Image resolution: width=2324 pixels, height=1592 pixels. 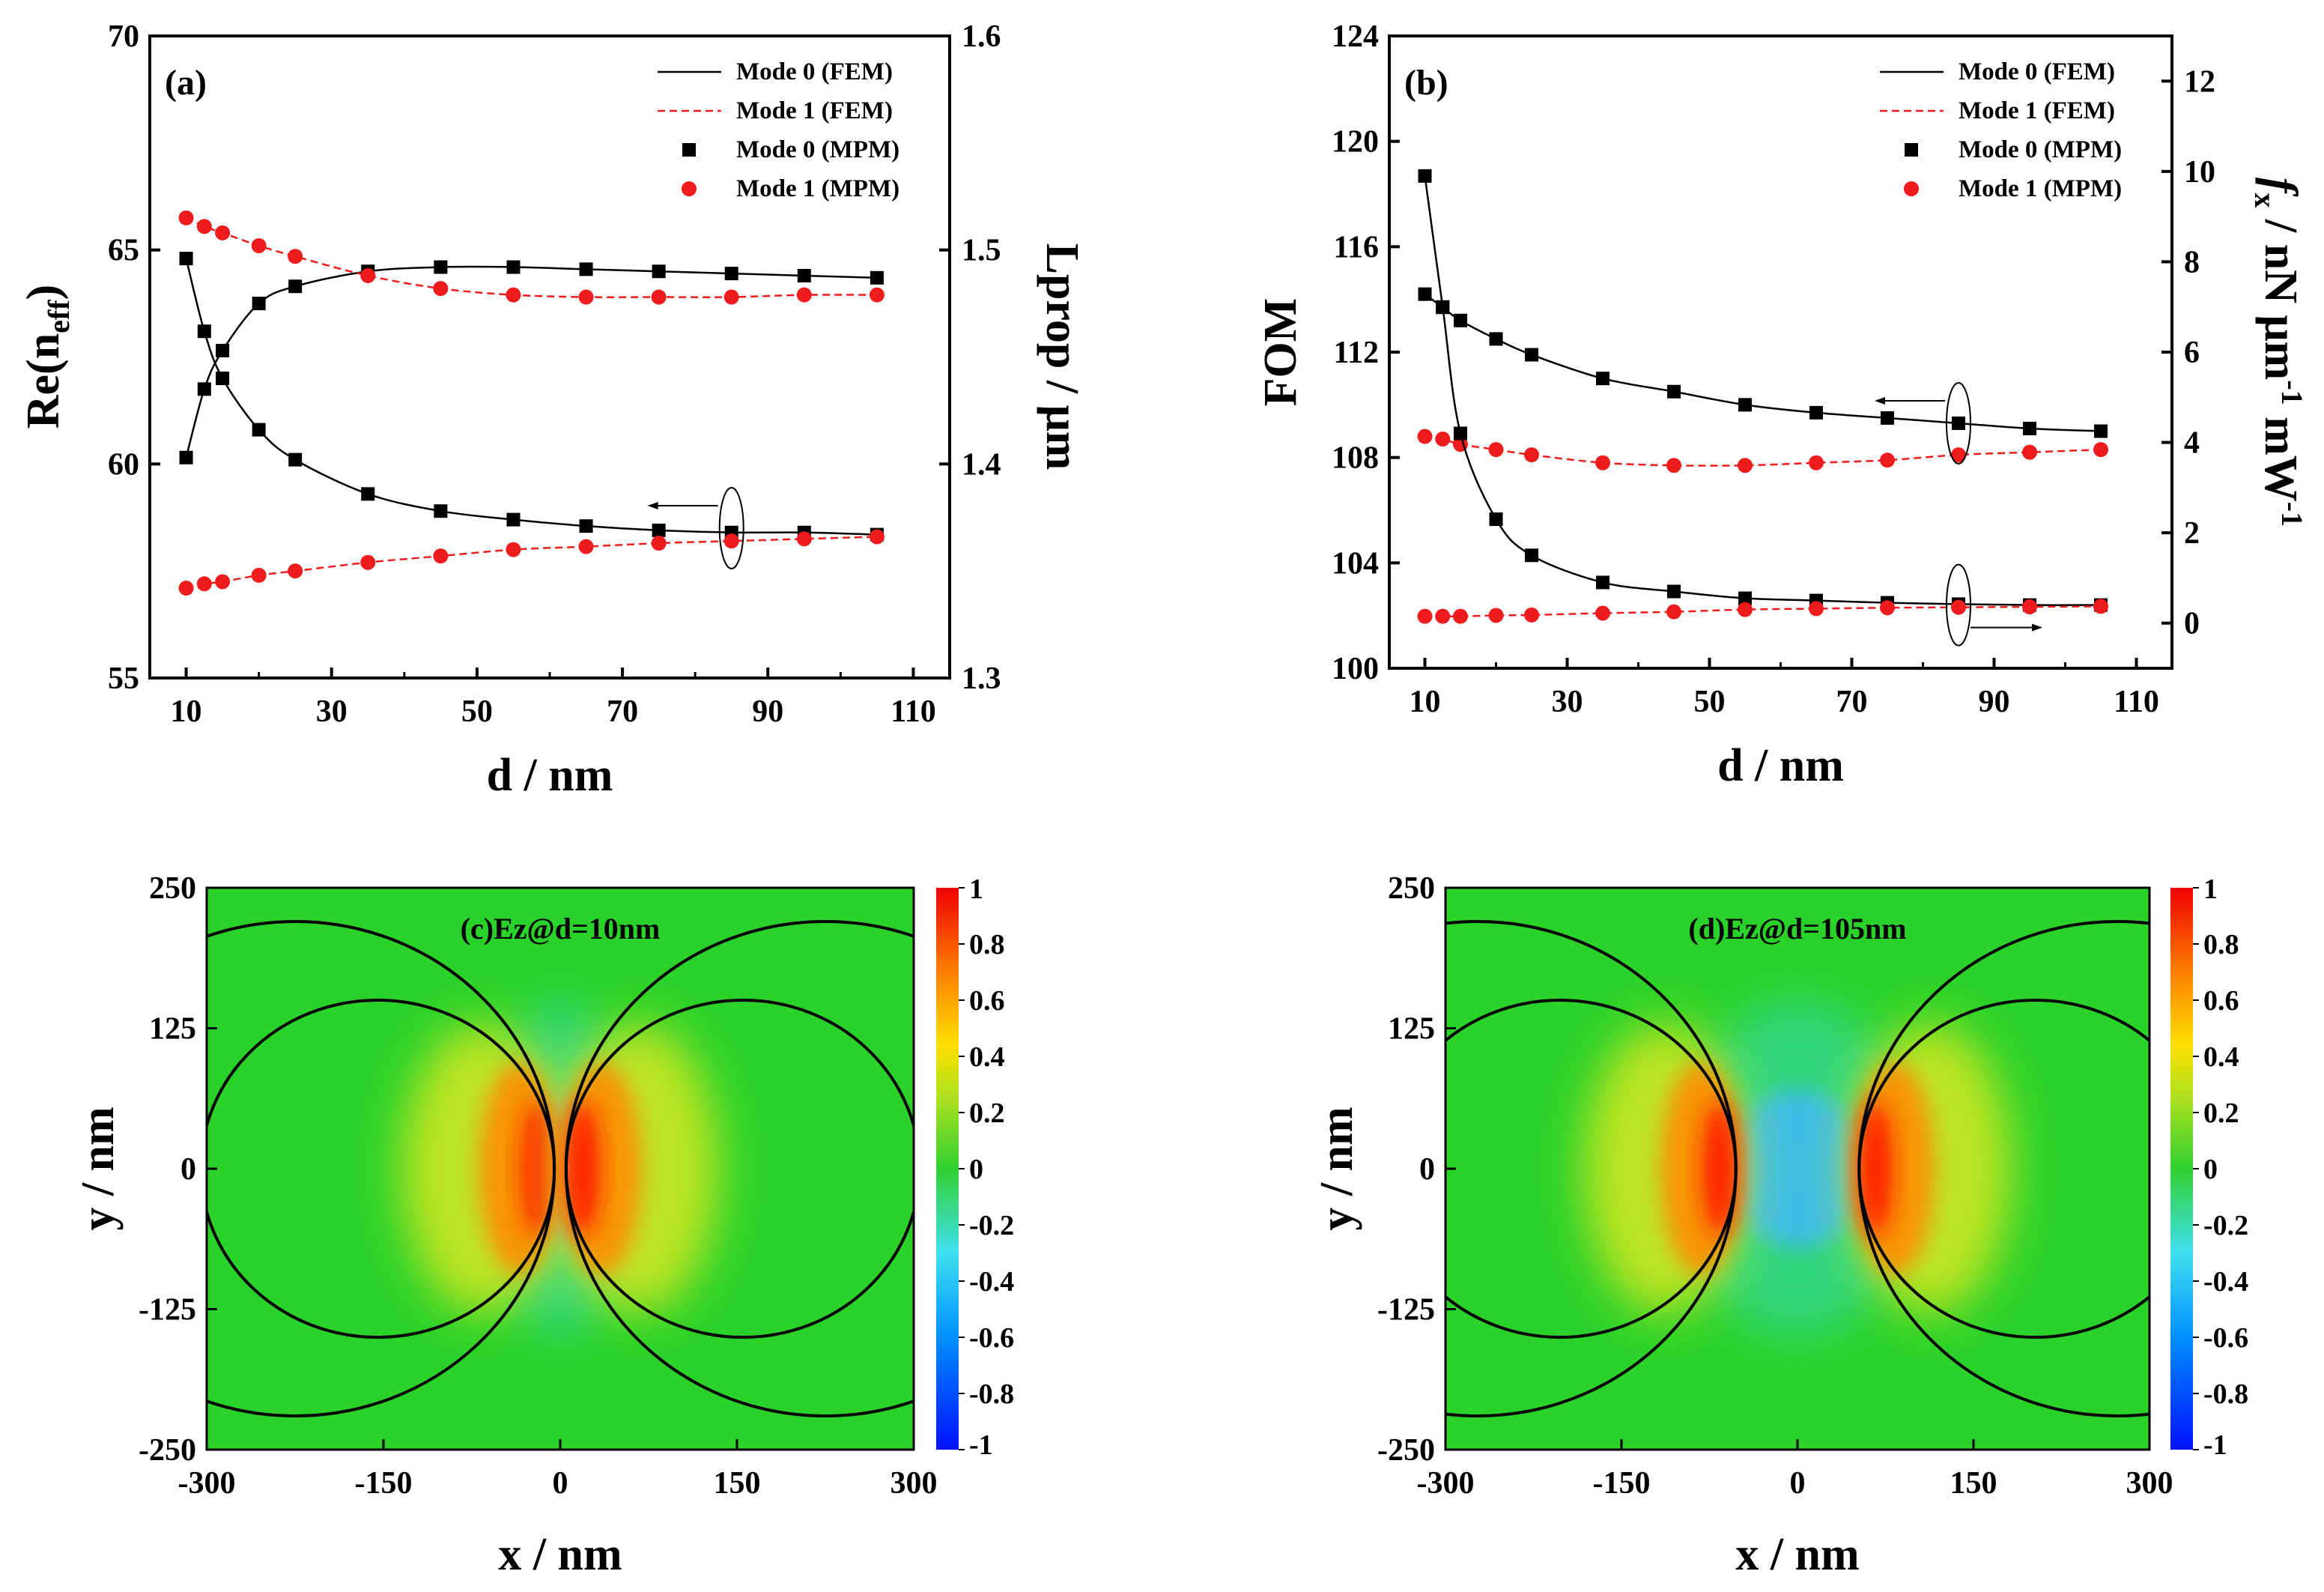 I want to click on x-tick-label: 70, so click(x=622, y=711).